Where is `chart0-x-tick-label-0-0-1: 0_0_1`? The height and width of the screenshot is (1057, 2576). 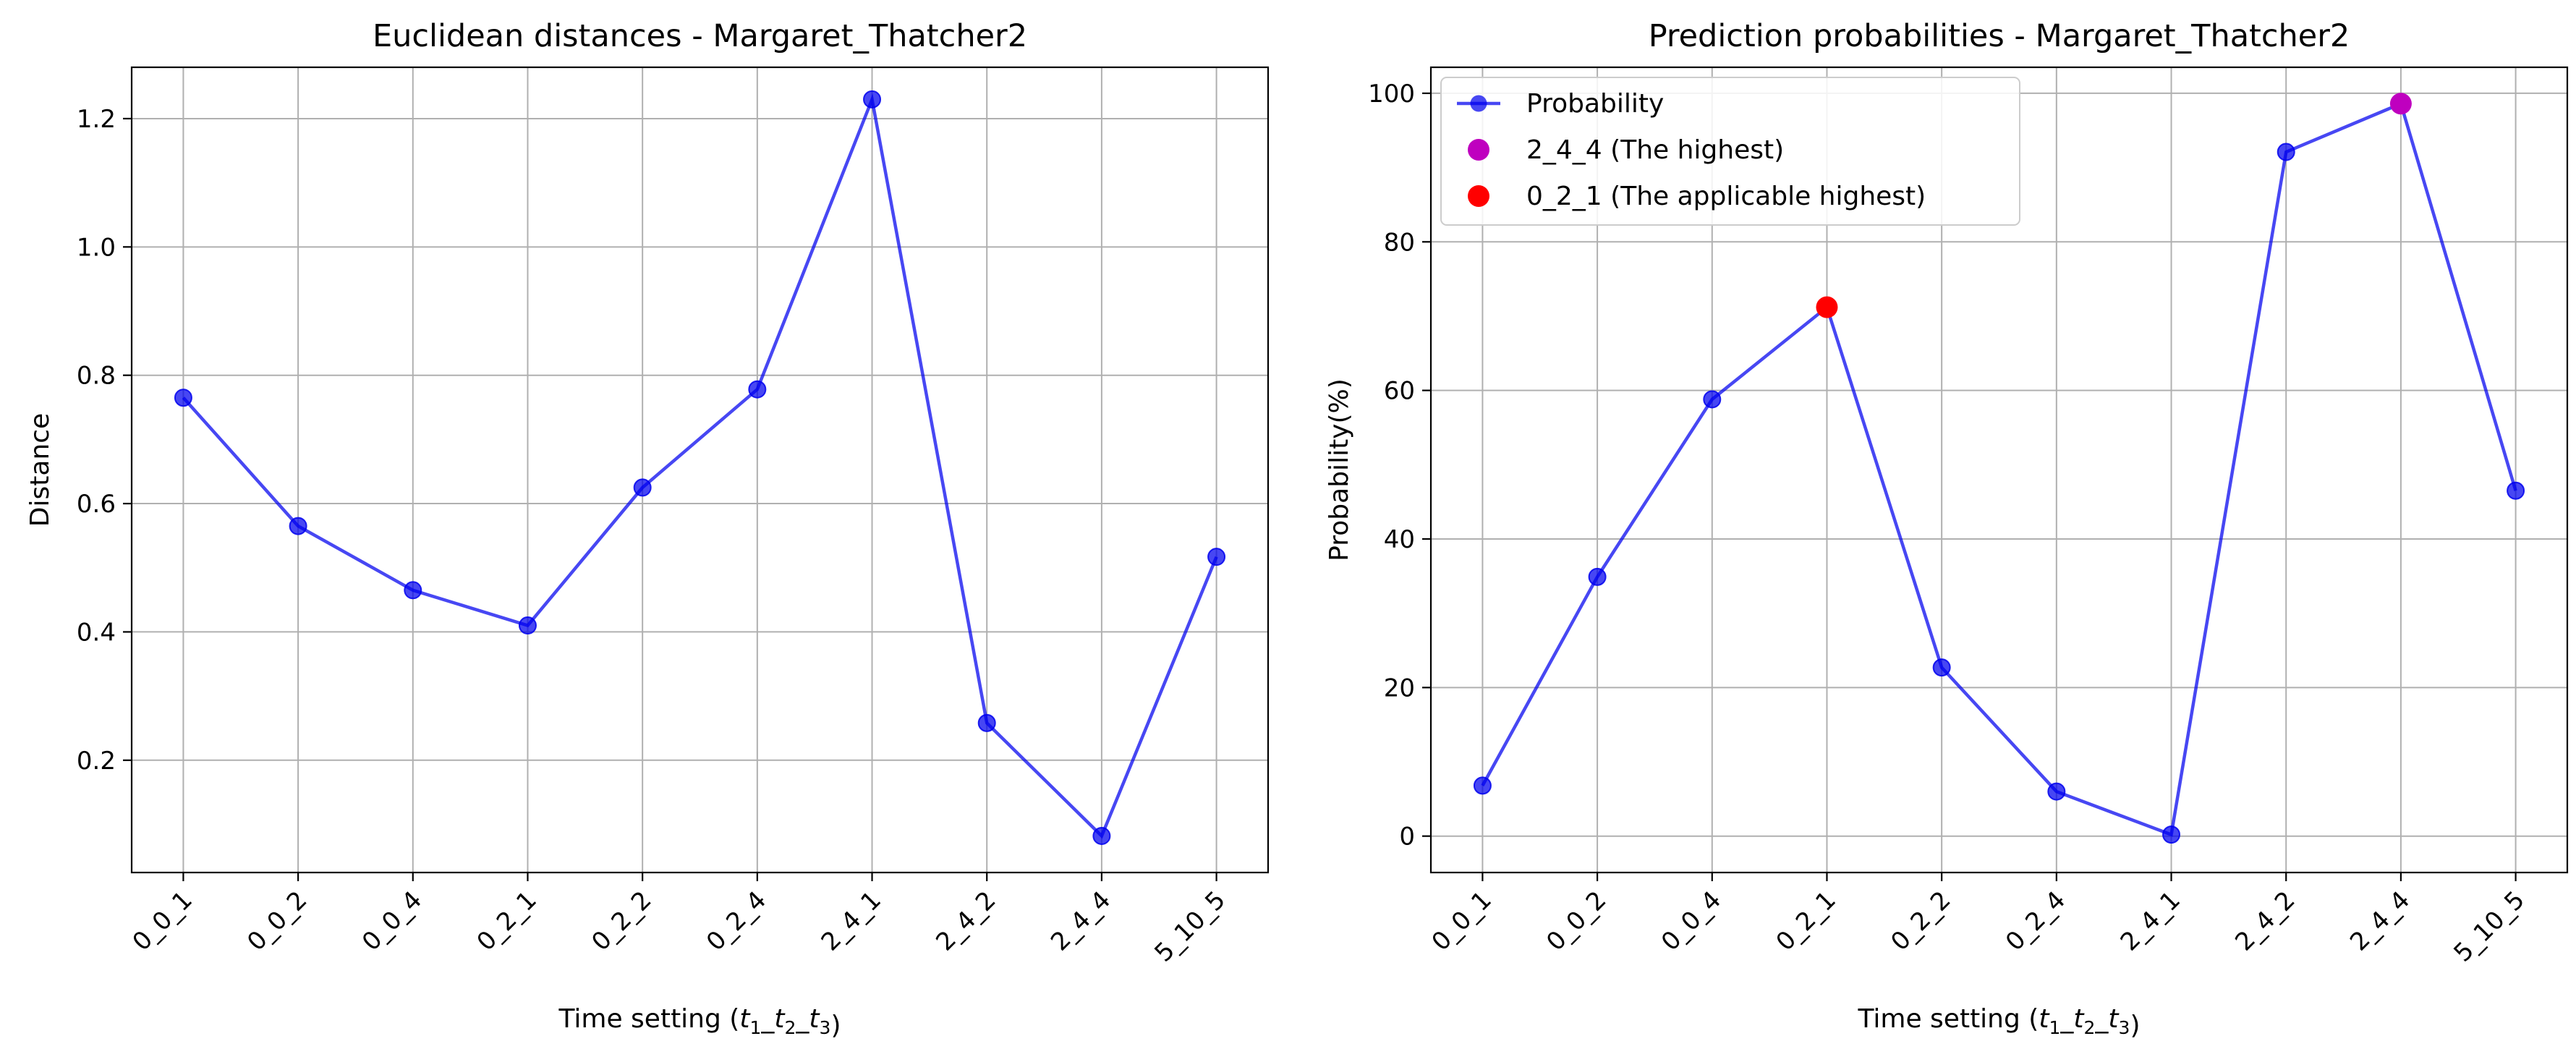
chart0-x-tick-label-0-0-1: 0_0_1 is located at coordinates (162, 921).